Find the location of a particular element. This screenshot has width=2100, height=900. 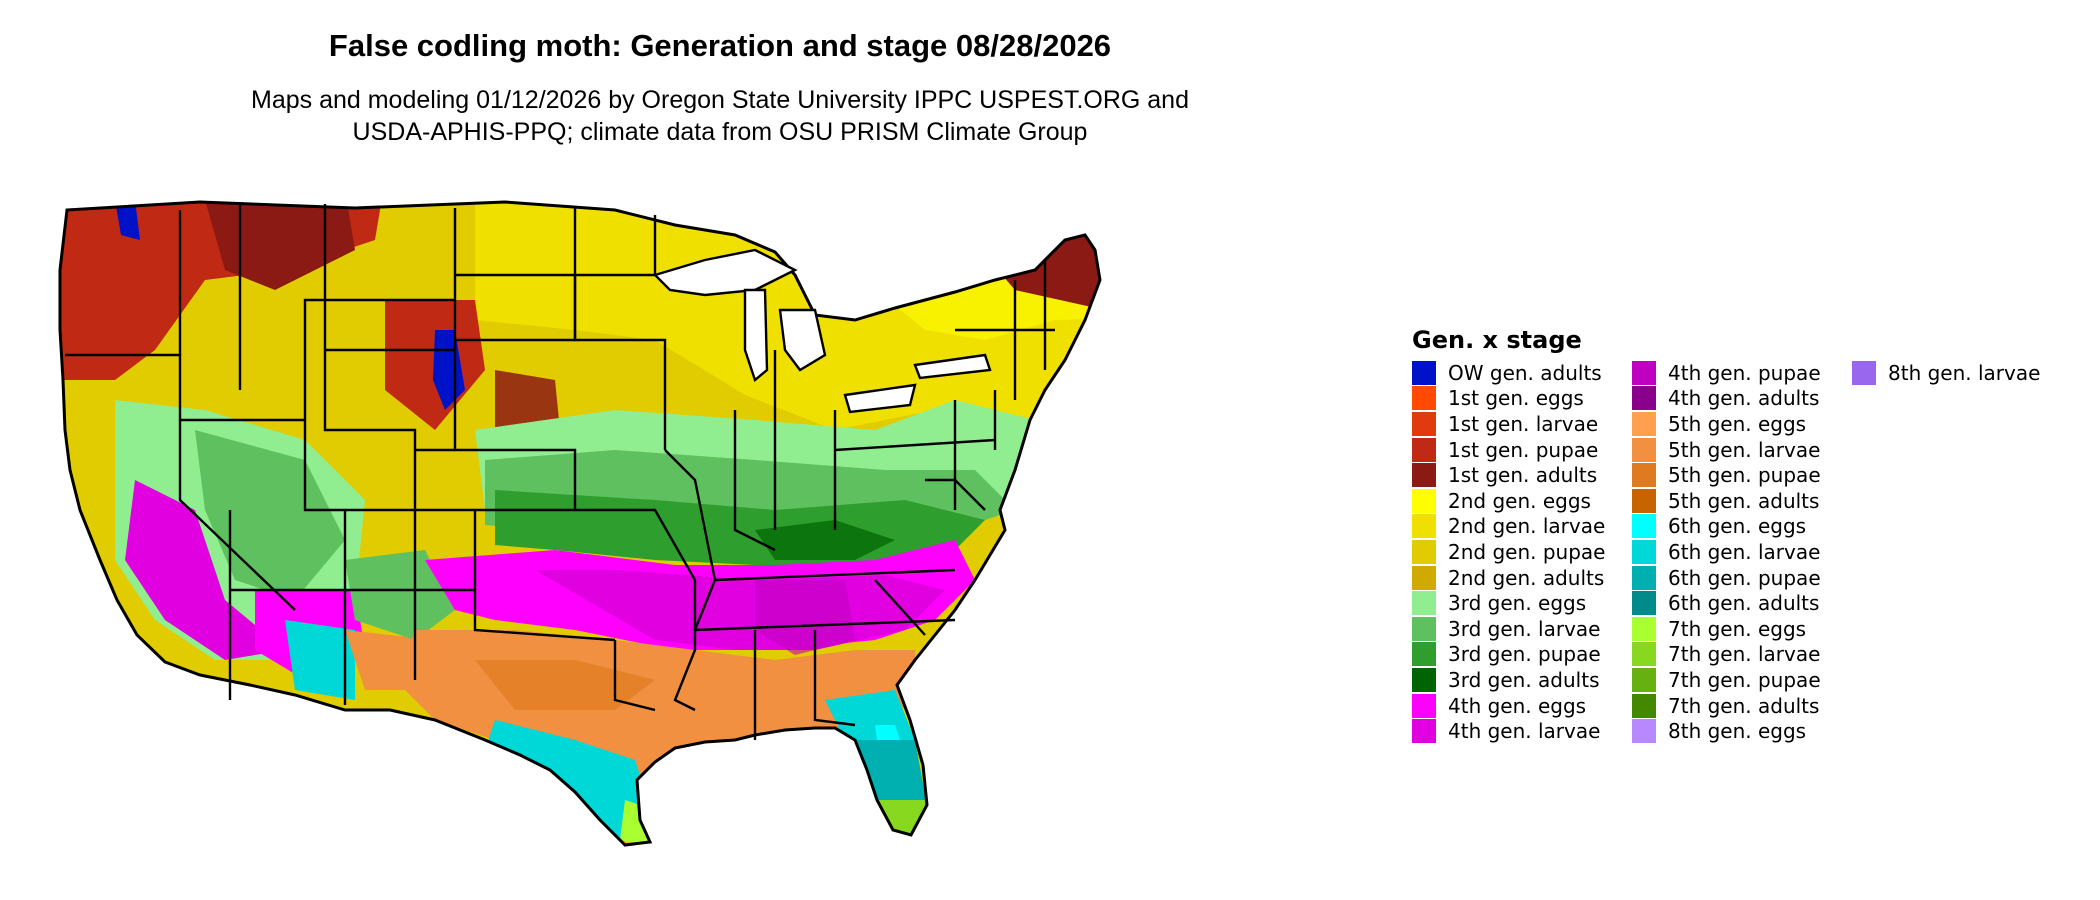

legend-item: 7th gen. larvae is located at coordinates (1726, 655).